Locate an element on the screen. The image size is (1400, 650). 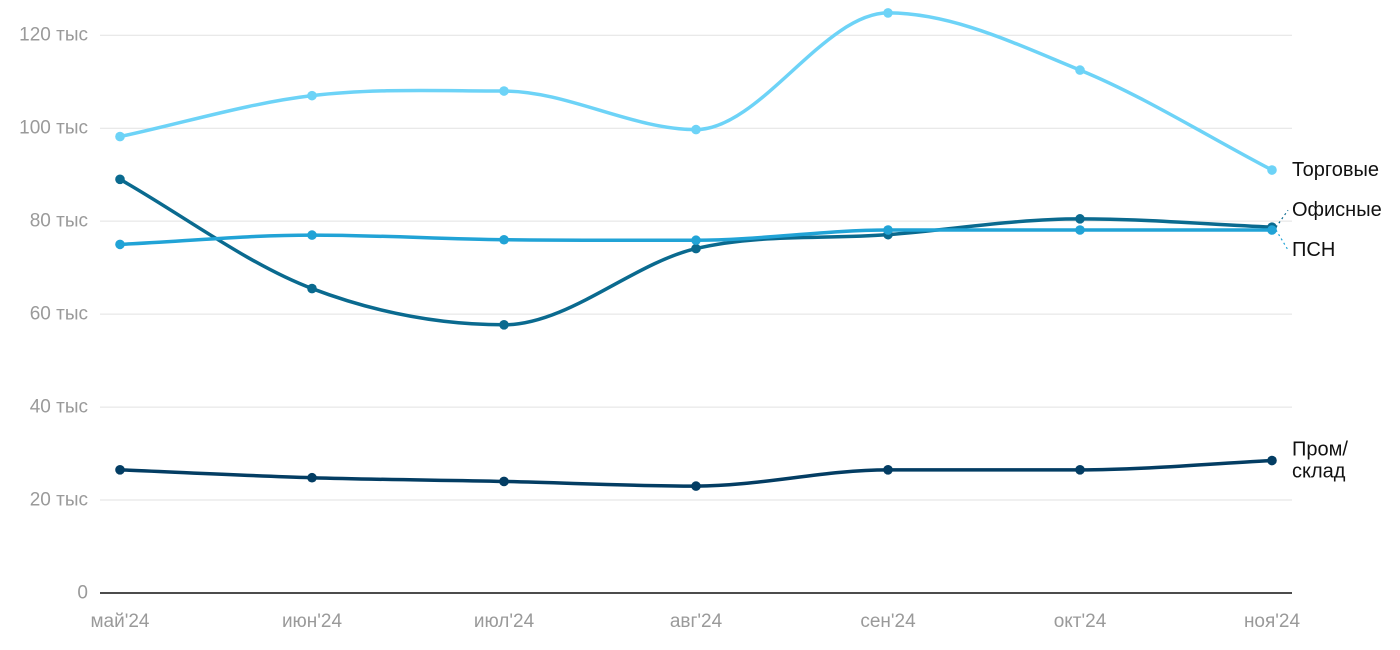
x-tick-label: июн'24 is located at coordinates (312, 621).